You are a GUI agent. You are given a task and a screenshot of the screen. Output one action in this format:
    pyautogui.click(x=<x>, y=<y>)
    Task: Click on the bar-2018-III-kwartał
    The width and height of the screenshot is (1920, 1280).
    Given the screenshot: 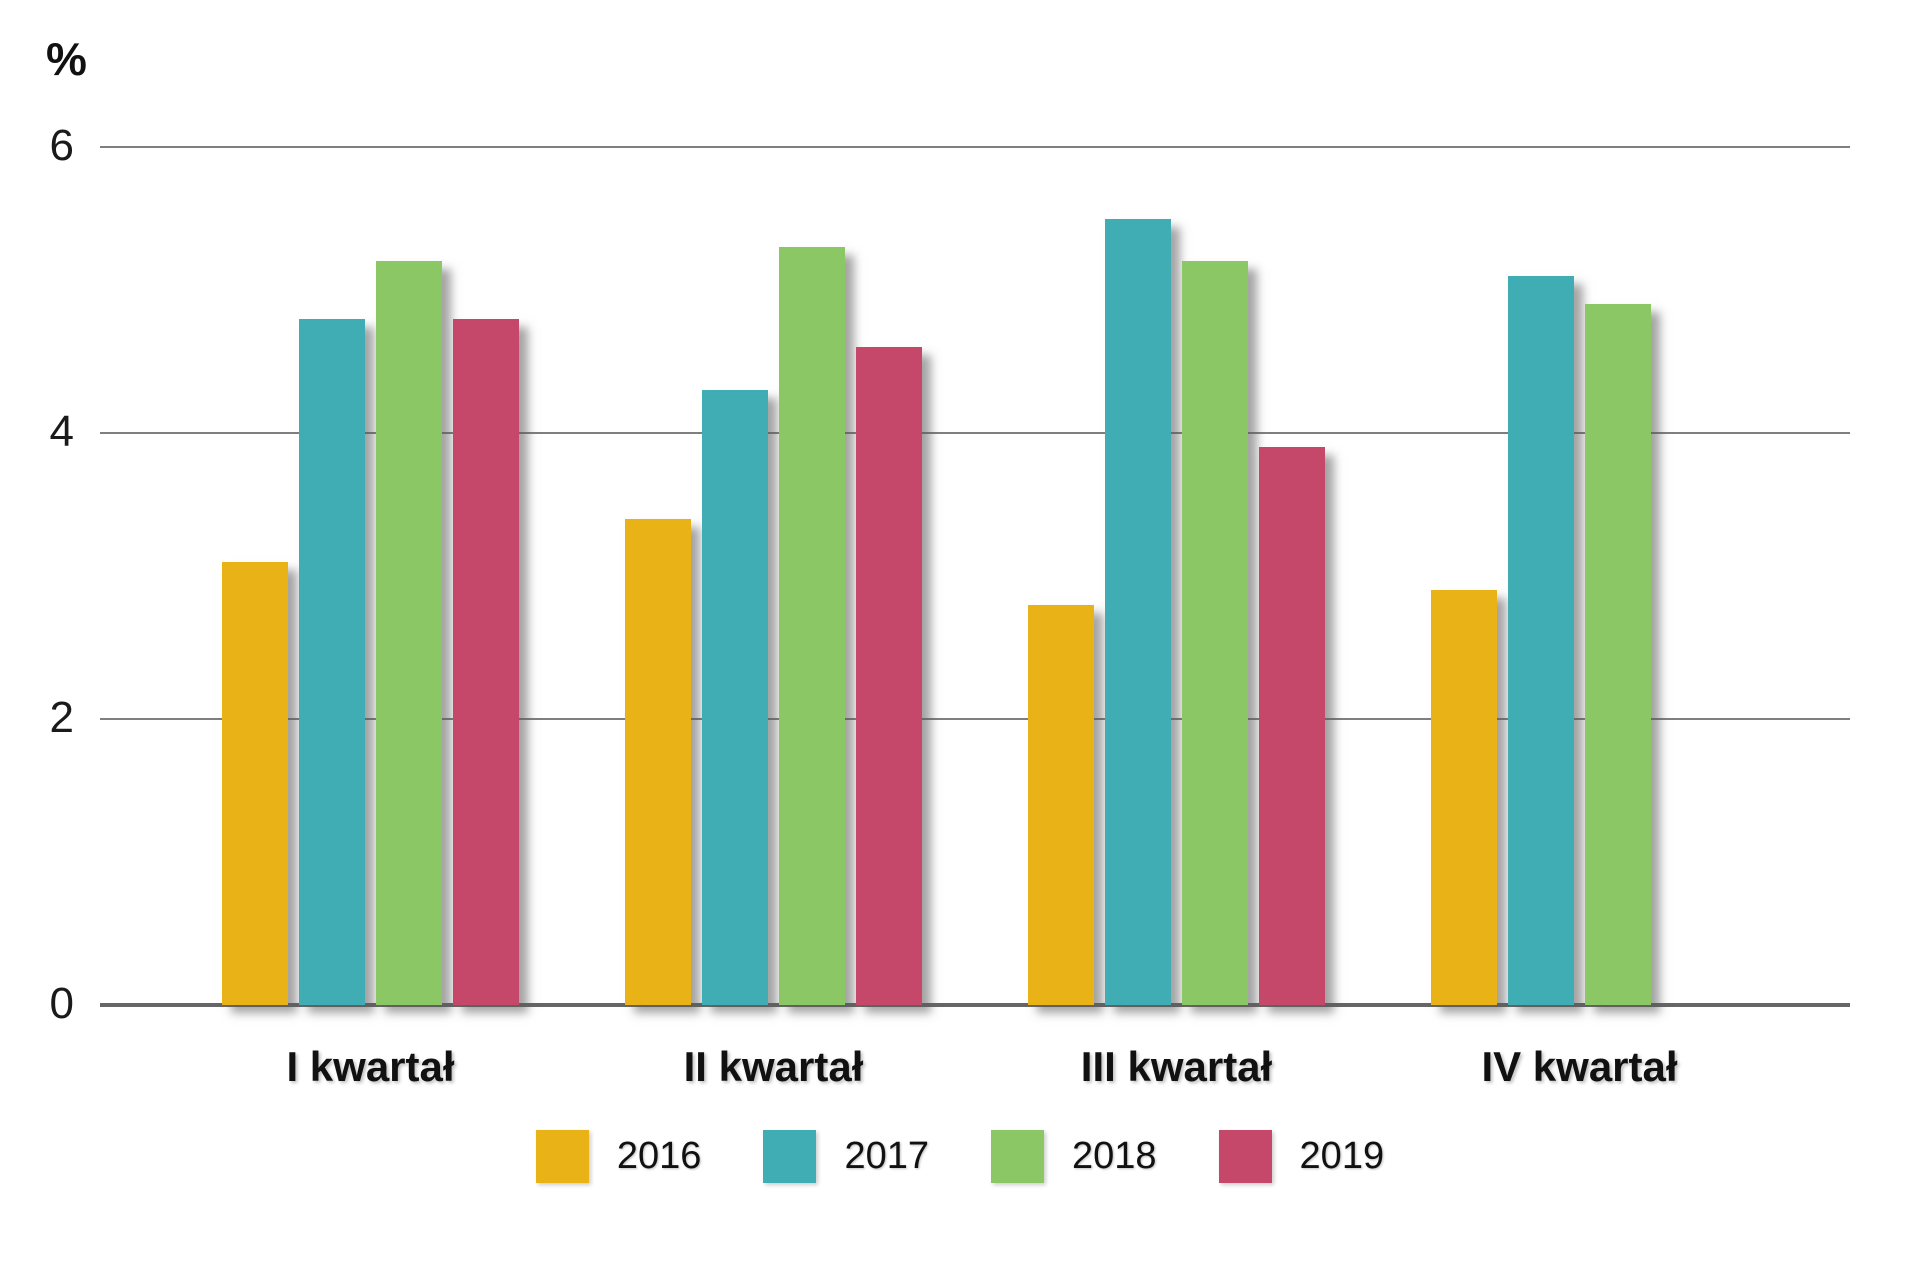 What is the action you would take?
    pyautogui.click(x=1215, y=633)
    